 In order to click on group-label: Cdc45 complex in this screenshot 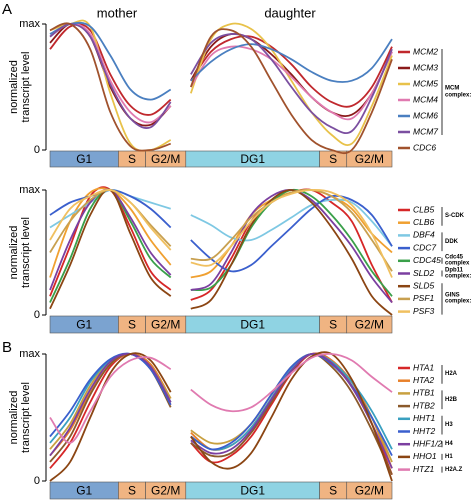, I will do `click(457, 260)`.